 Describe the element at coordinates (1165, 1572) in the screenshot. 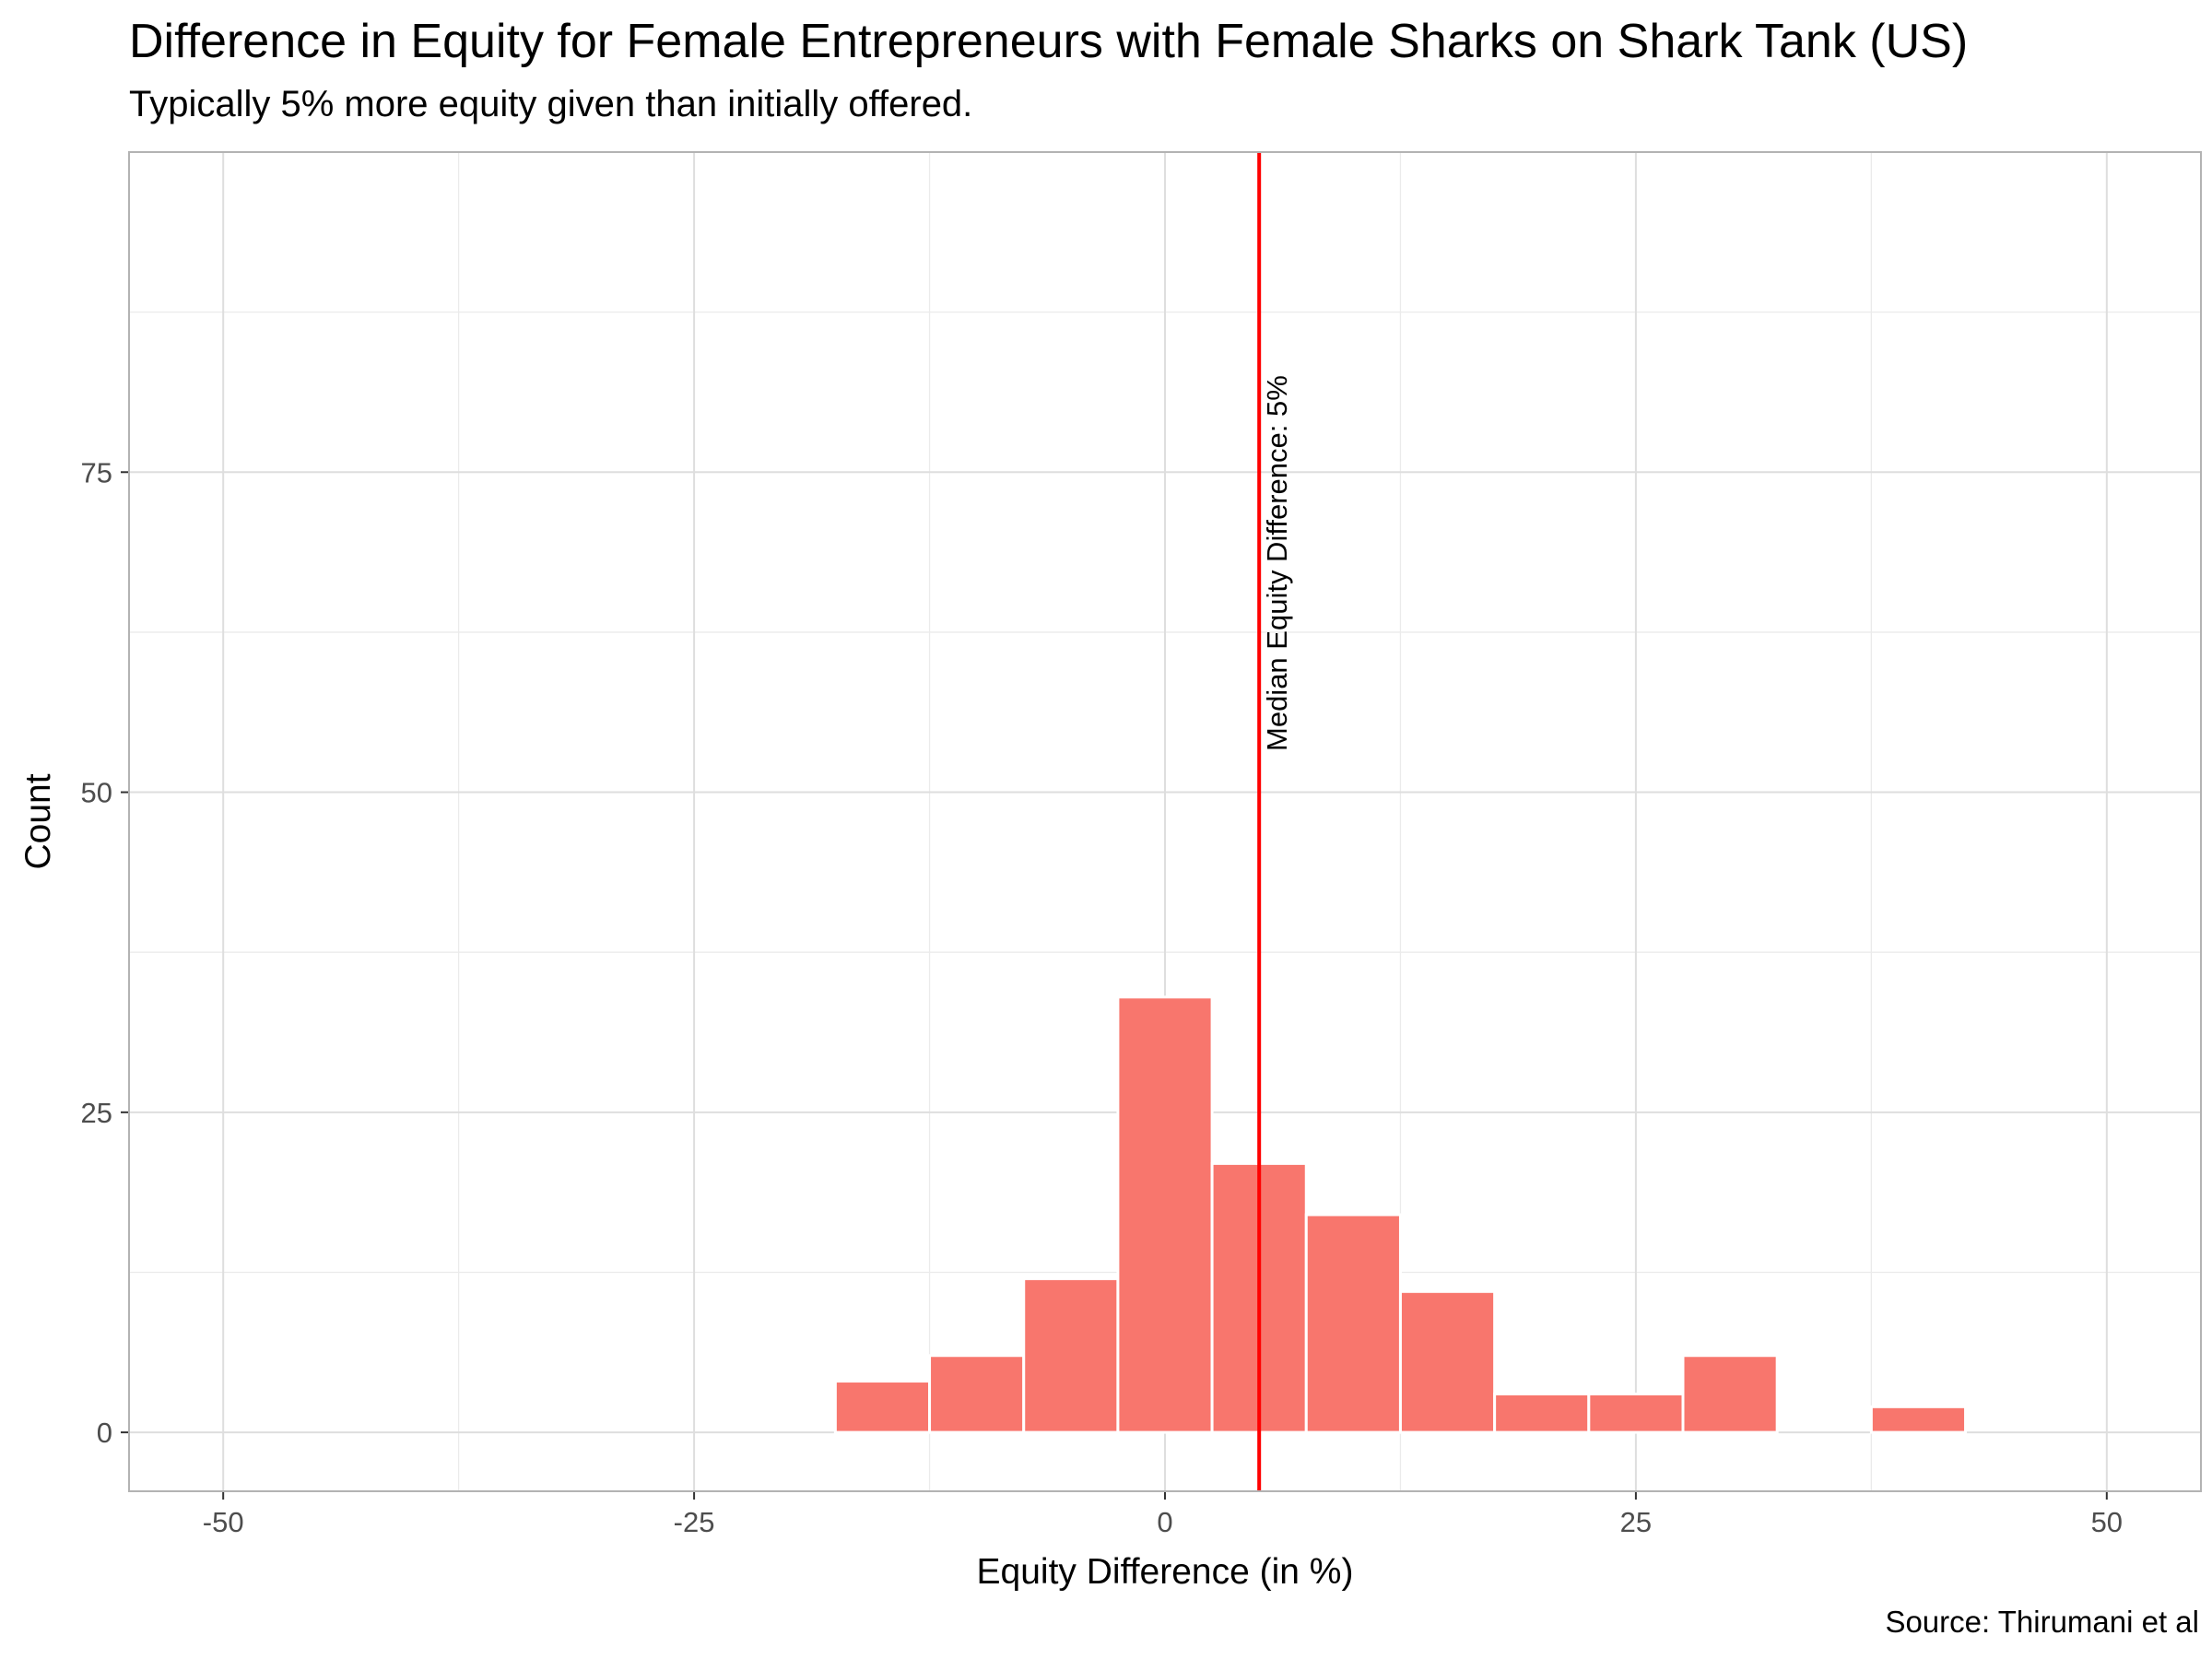

I see `x-axis-title: Equity Difference (in %)` at that location.